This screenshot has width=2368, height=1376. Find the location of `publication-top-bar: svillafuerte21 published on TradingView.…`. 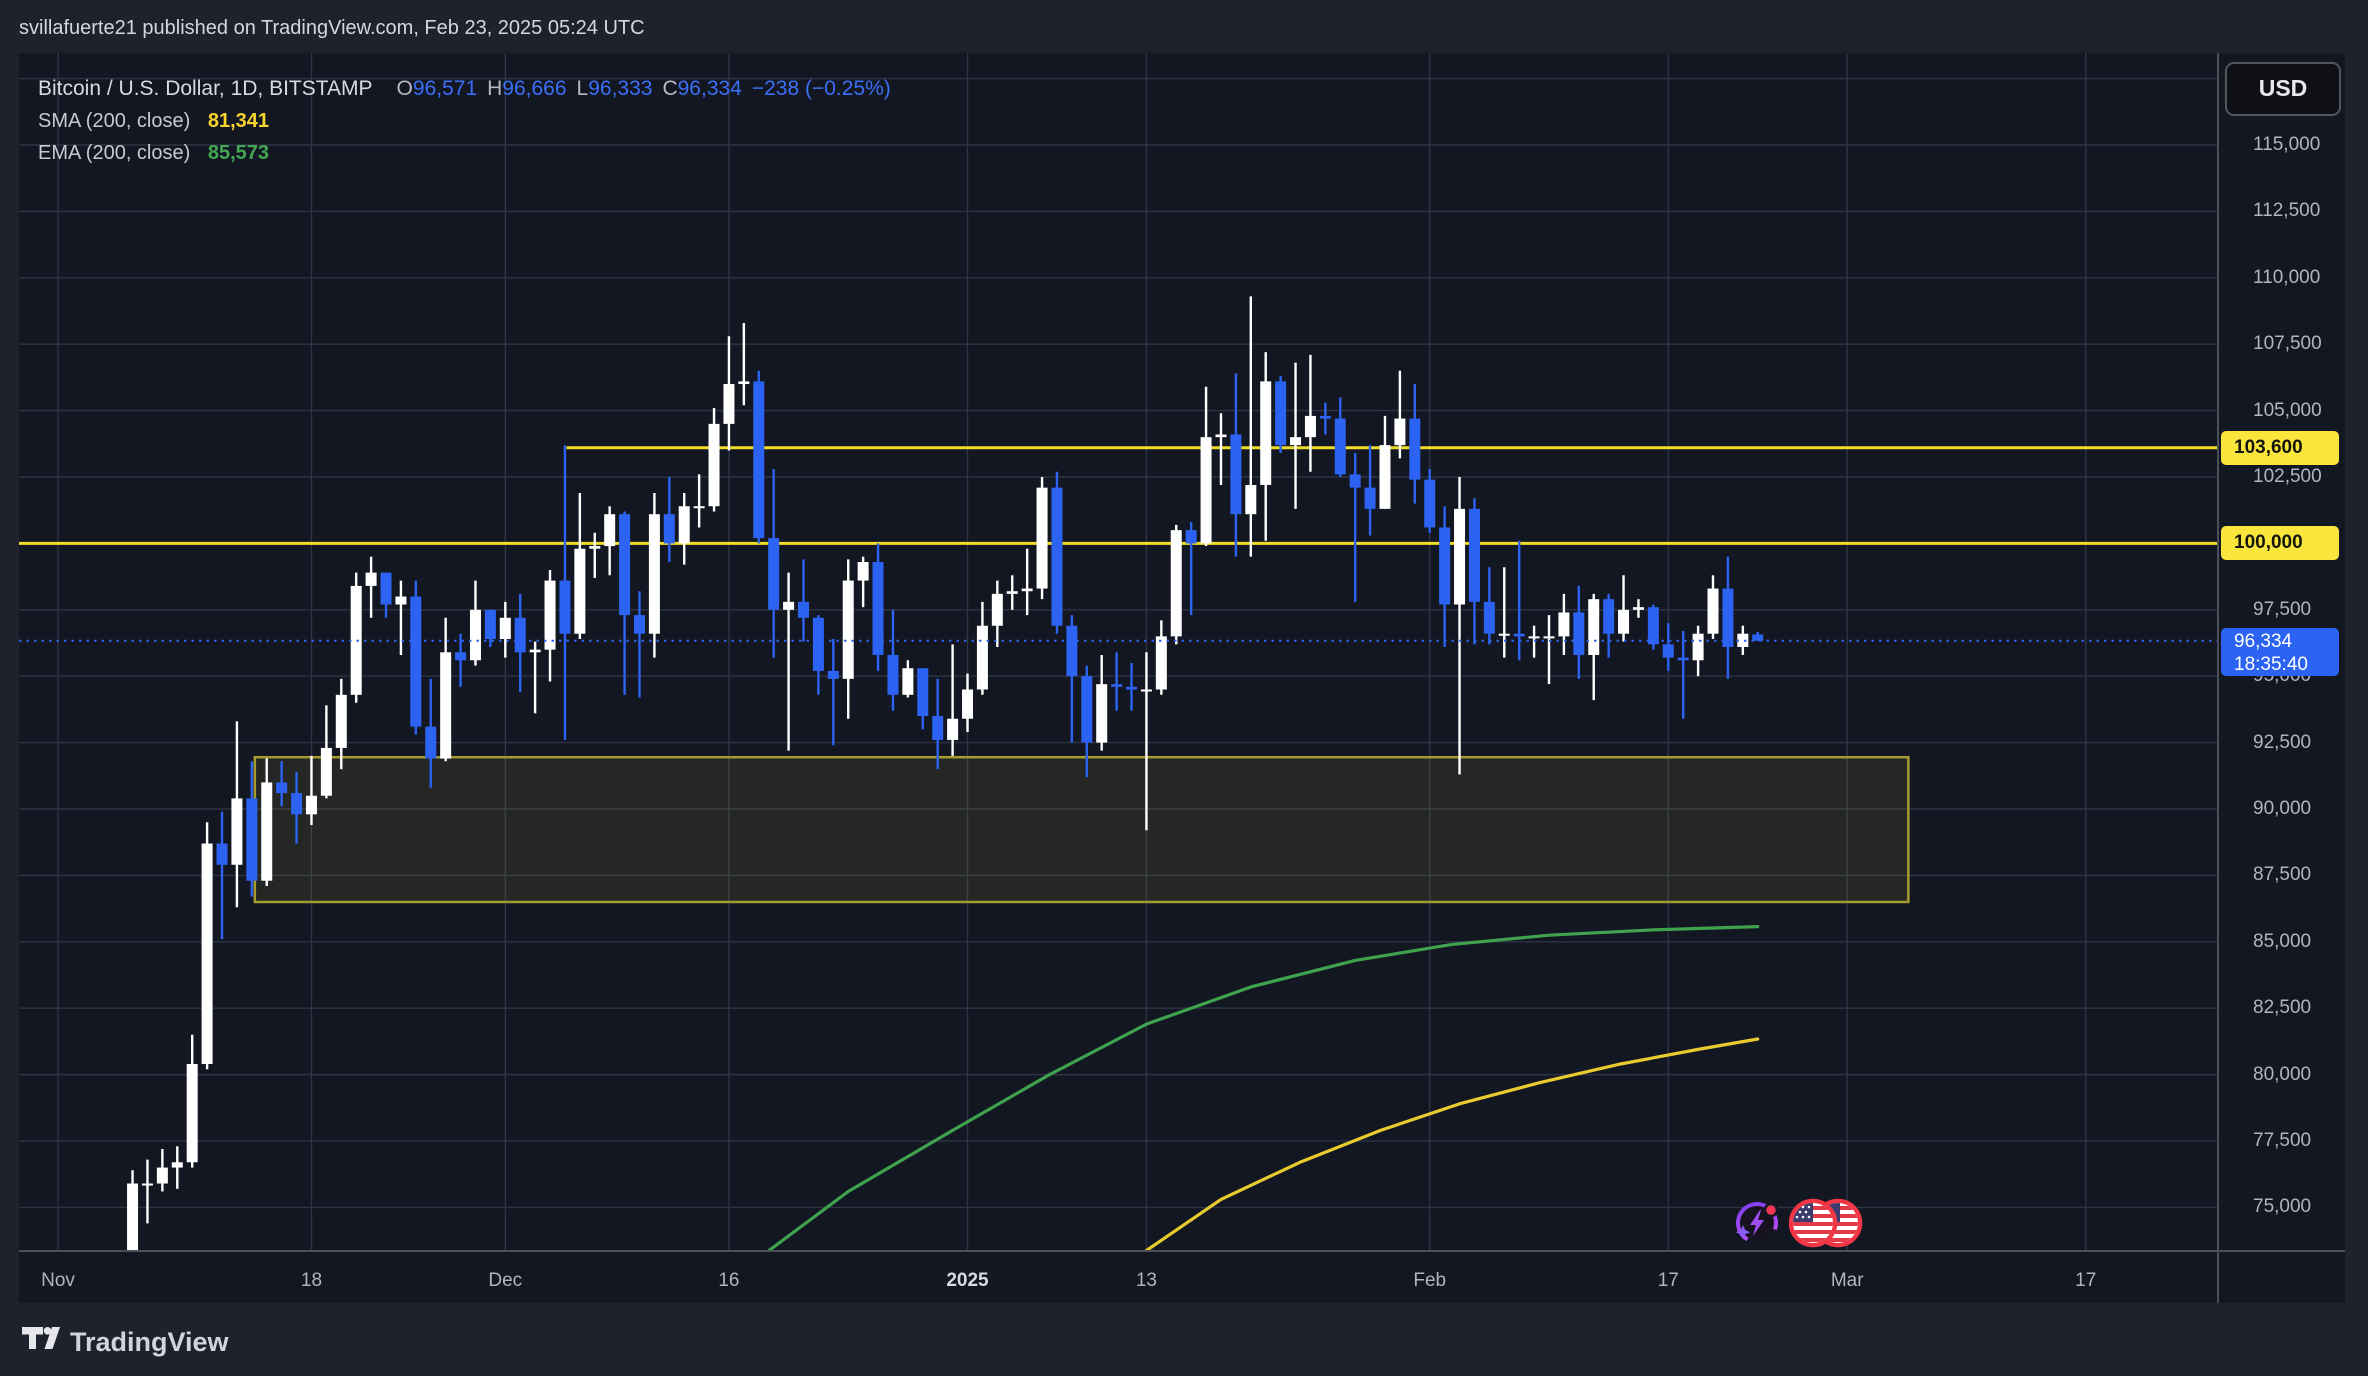

publication-top-bar: svillafuerte21 published on TradingView.… is located at coordinates (1184, 26).